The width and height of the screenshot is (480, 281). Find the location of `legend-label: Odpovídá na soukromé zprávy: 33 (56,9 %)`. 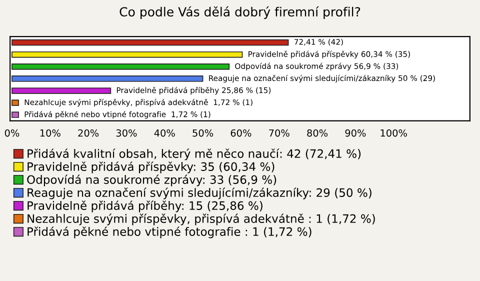

legend-label: Odpovídá na soukromé zprávy: 33 (56,9 %) is located at coordinates (151, 180).